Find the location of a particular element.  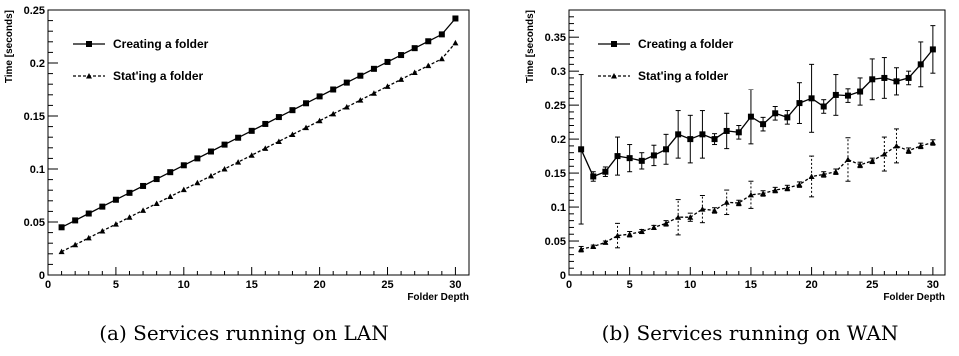

x-tick-label: 15 is located at coordinates (751, 285).